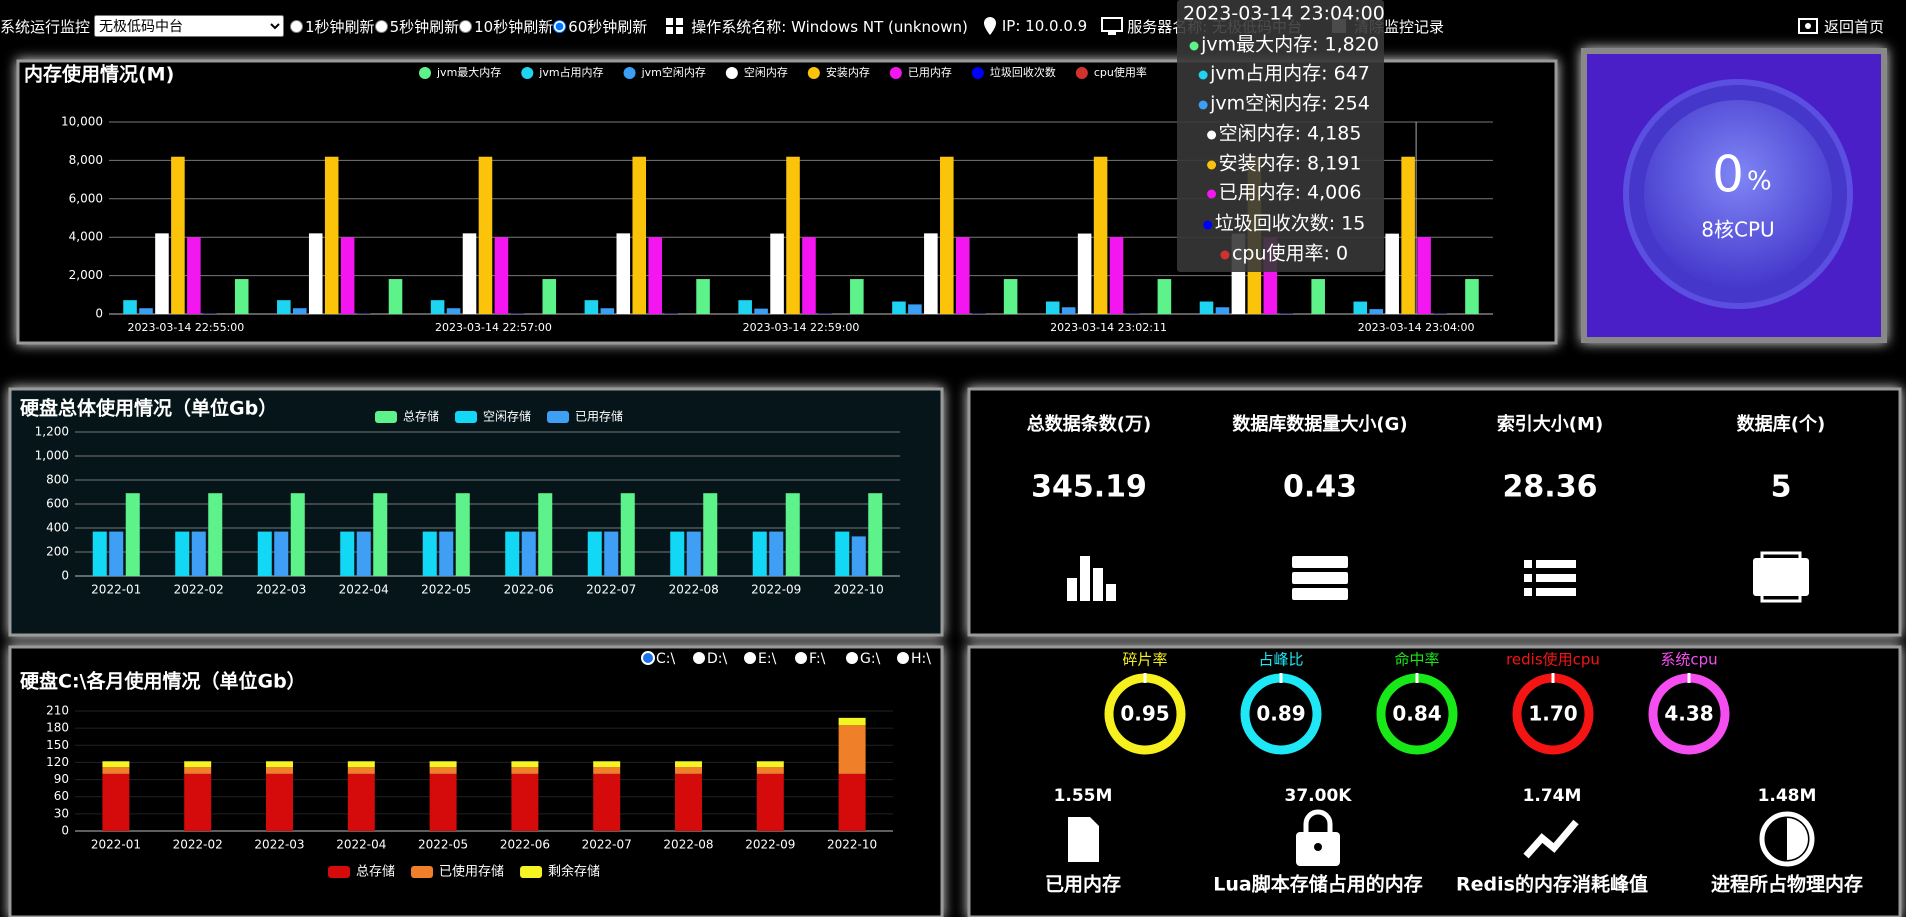 This screenshot has width=1906, height=917. I want to click on x-tick-label: 2023-03-14 23:04:00, so click(1416, 327).